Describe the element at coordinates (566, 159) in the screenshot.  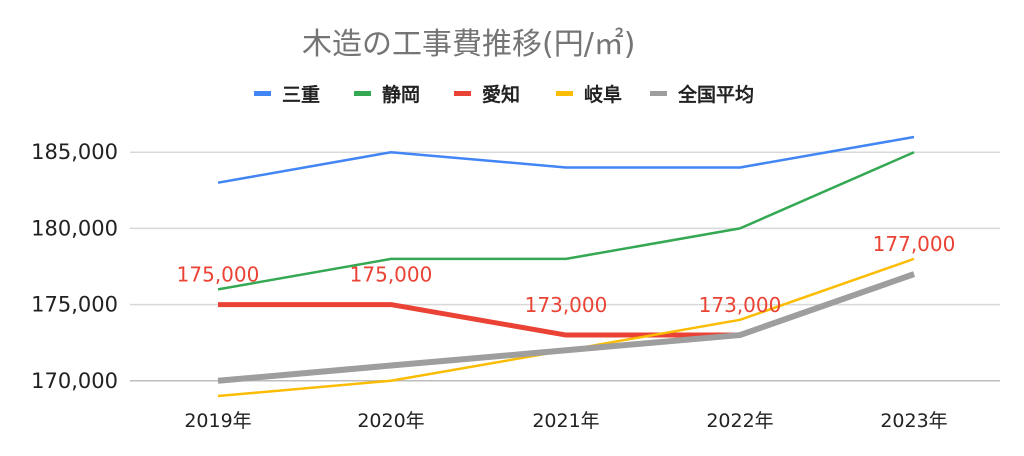
I see `series-line-三重` at that location.